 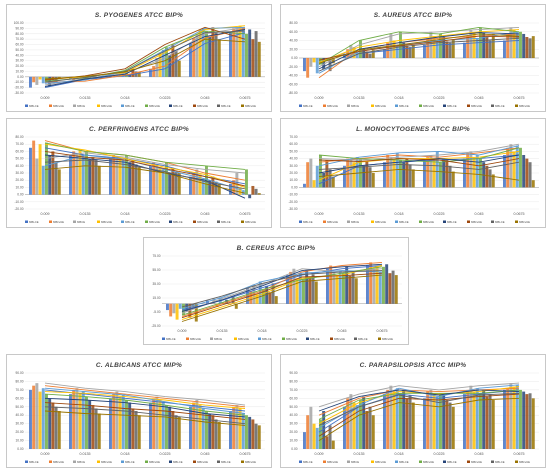 I want to click on y-tick-label: 30.00, so click(x=294, y=424).